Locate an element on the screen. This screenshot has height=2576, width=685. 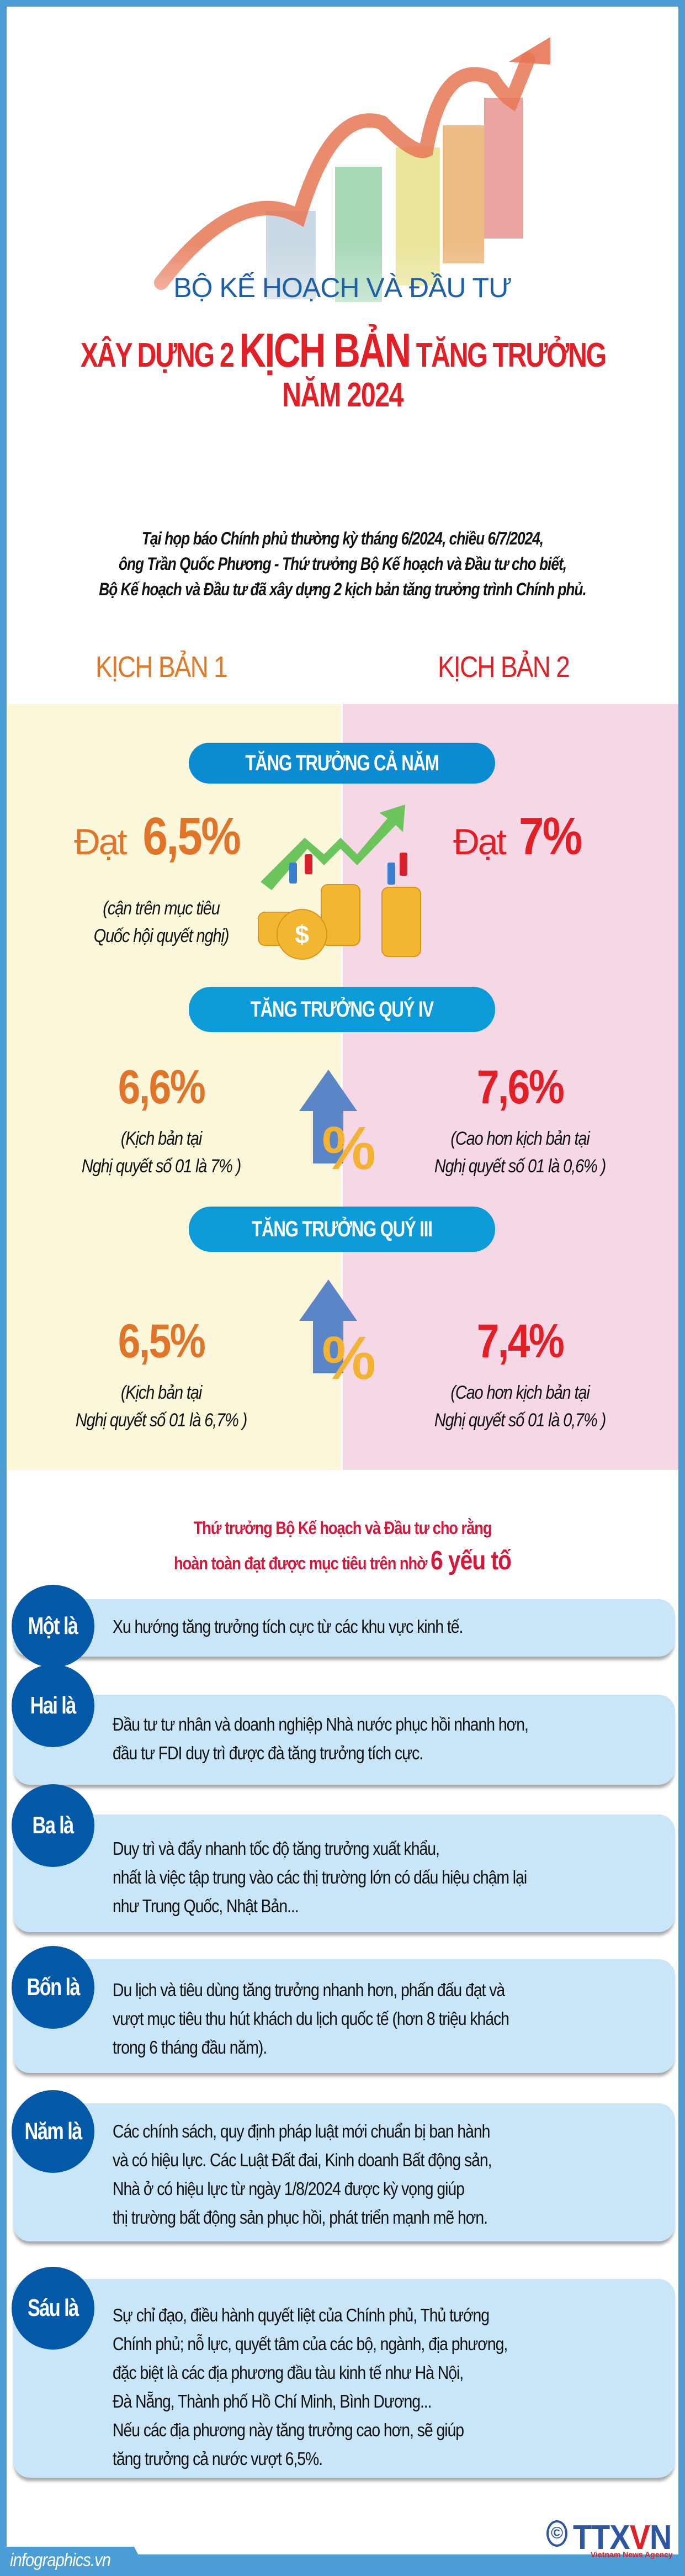
note-line: (cận trên mục tiêu is located at coordinates (161, 909).